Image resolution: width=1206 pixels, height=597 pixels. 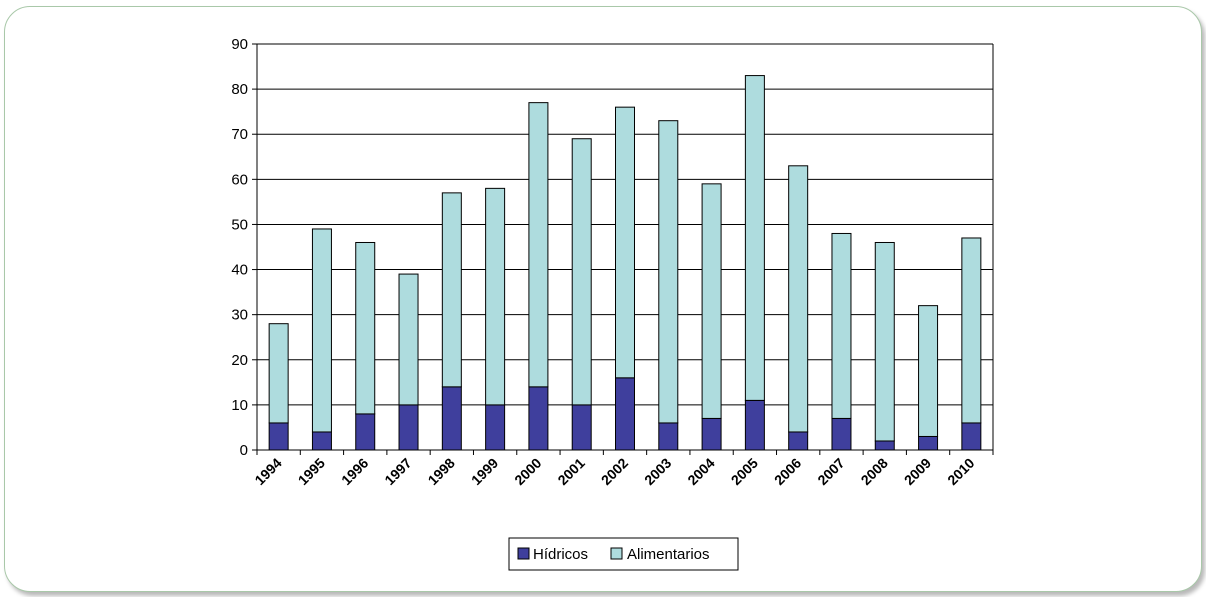 I want to click on bar-alimentarios-2003, so click(x=668, y=272).